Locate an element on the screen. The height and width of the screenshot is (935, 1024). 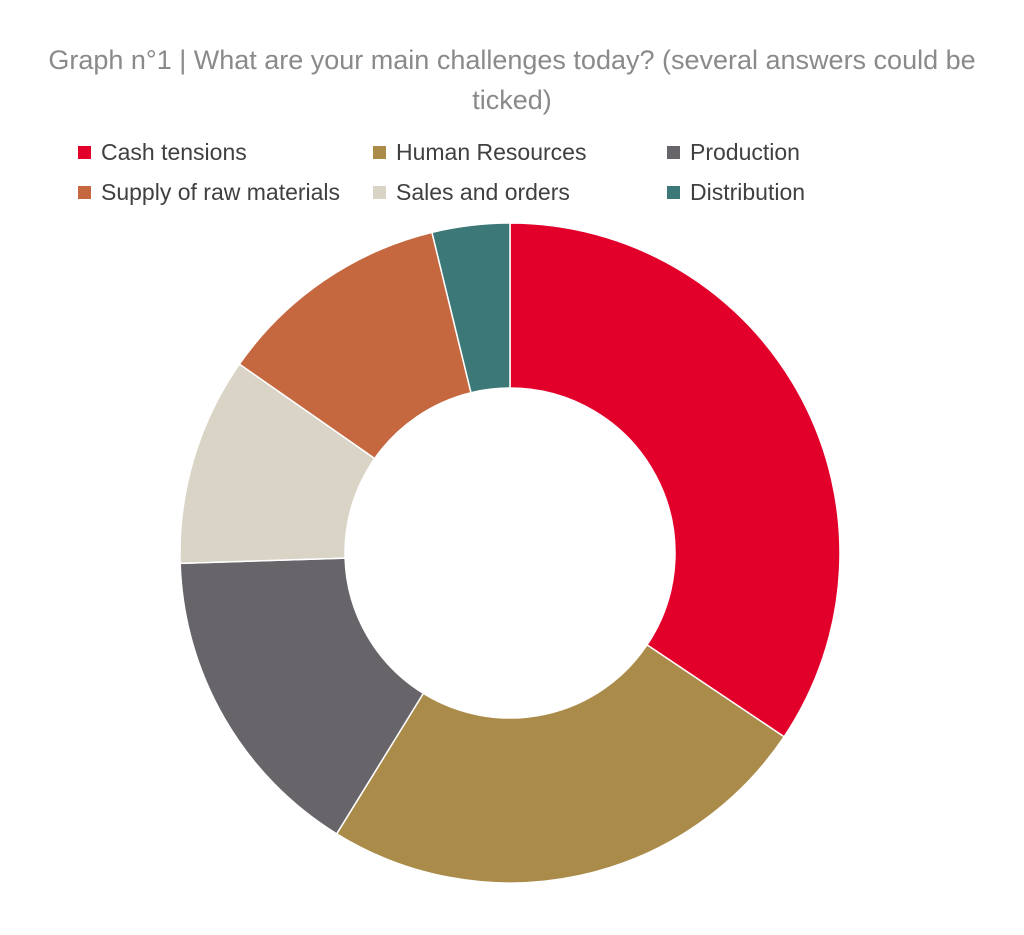
donut-slice-distribution is located at coordinates (471, 308).